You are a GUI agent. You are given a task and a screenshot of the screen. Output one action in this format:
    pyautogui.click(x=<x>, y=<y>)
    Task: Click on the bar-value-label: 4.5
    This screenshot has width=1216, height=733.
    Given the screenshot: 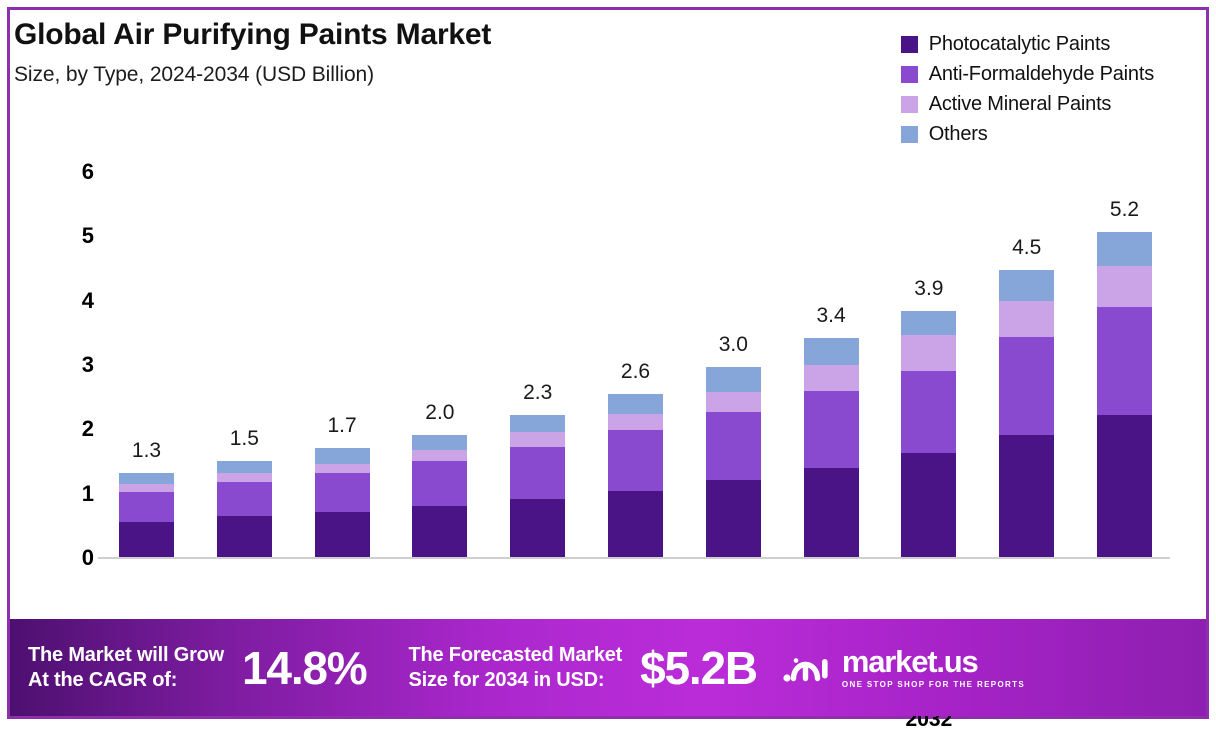 What is the action you would take?
    pyautogui.click(x=1027, y=248)
    